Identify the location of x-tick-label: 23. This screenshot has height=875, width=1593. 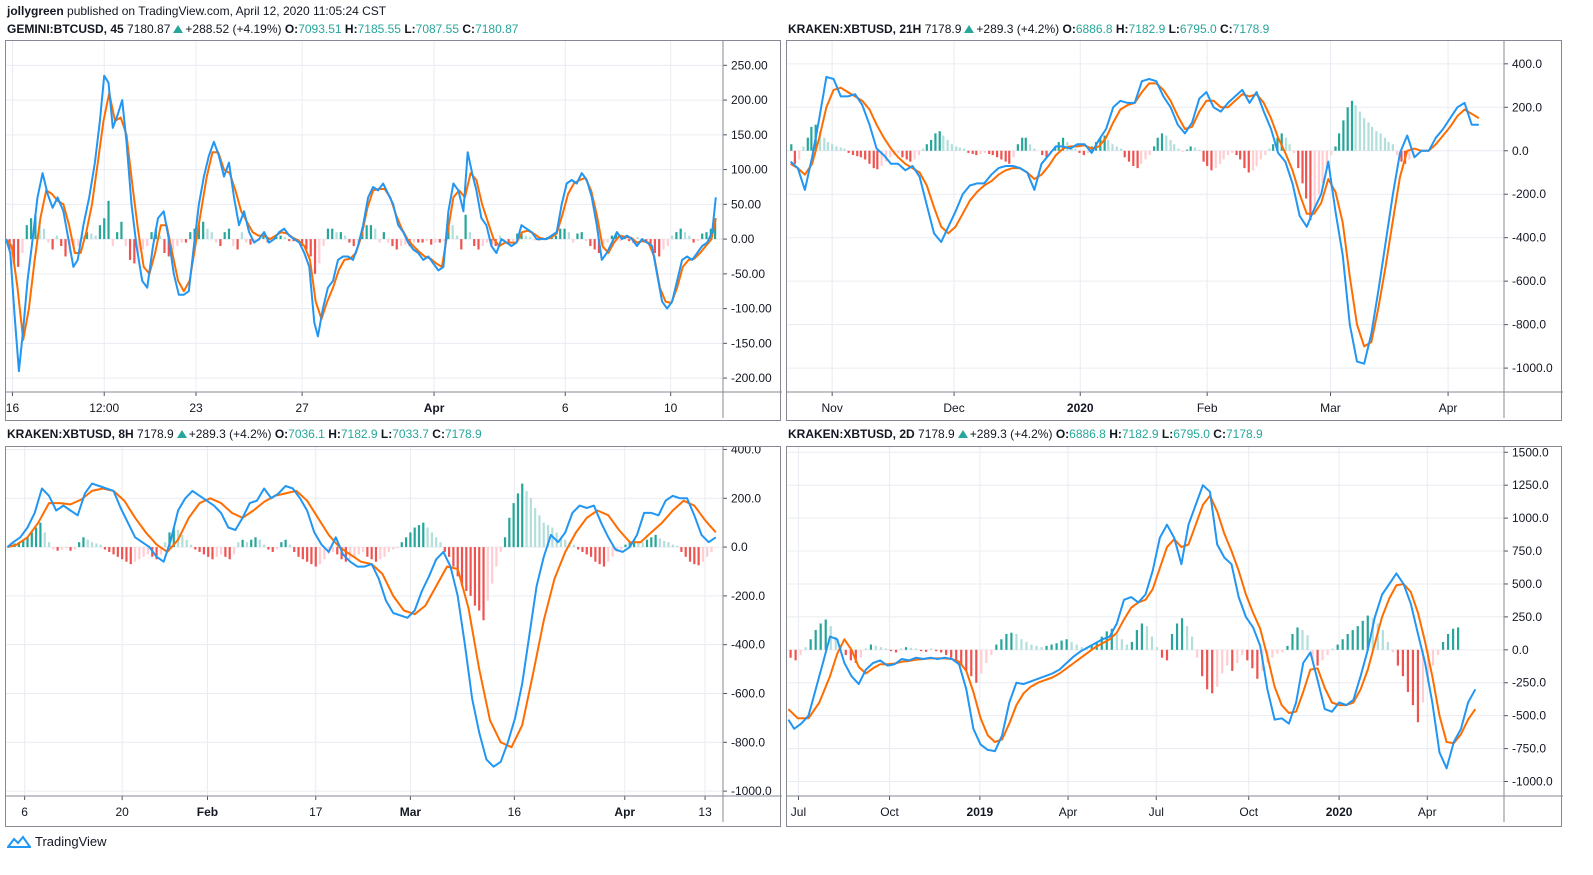
(196, 408).